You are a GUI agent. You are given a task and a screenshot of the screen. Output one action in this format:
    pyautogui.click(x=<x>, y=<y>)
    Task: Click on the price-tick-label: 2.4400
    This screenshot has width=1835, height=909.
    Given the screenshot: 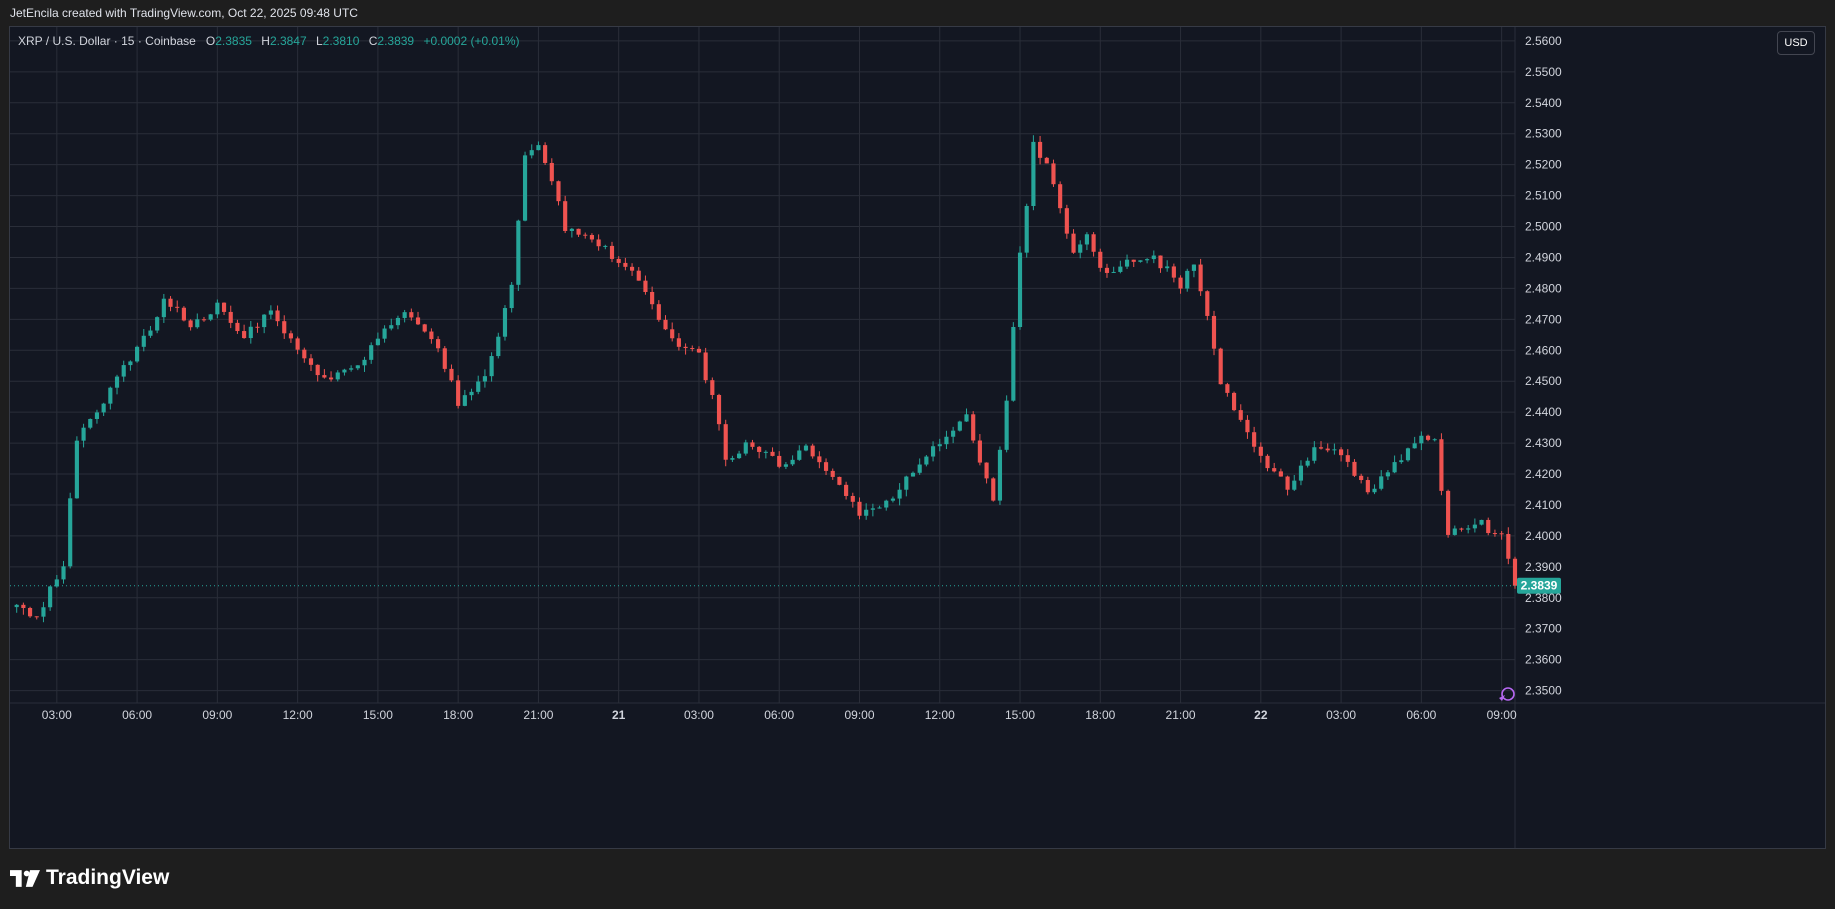 What is the action you would take?
    pyautogui.click(x=1543, y=412)
    